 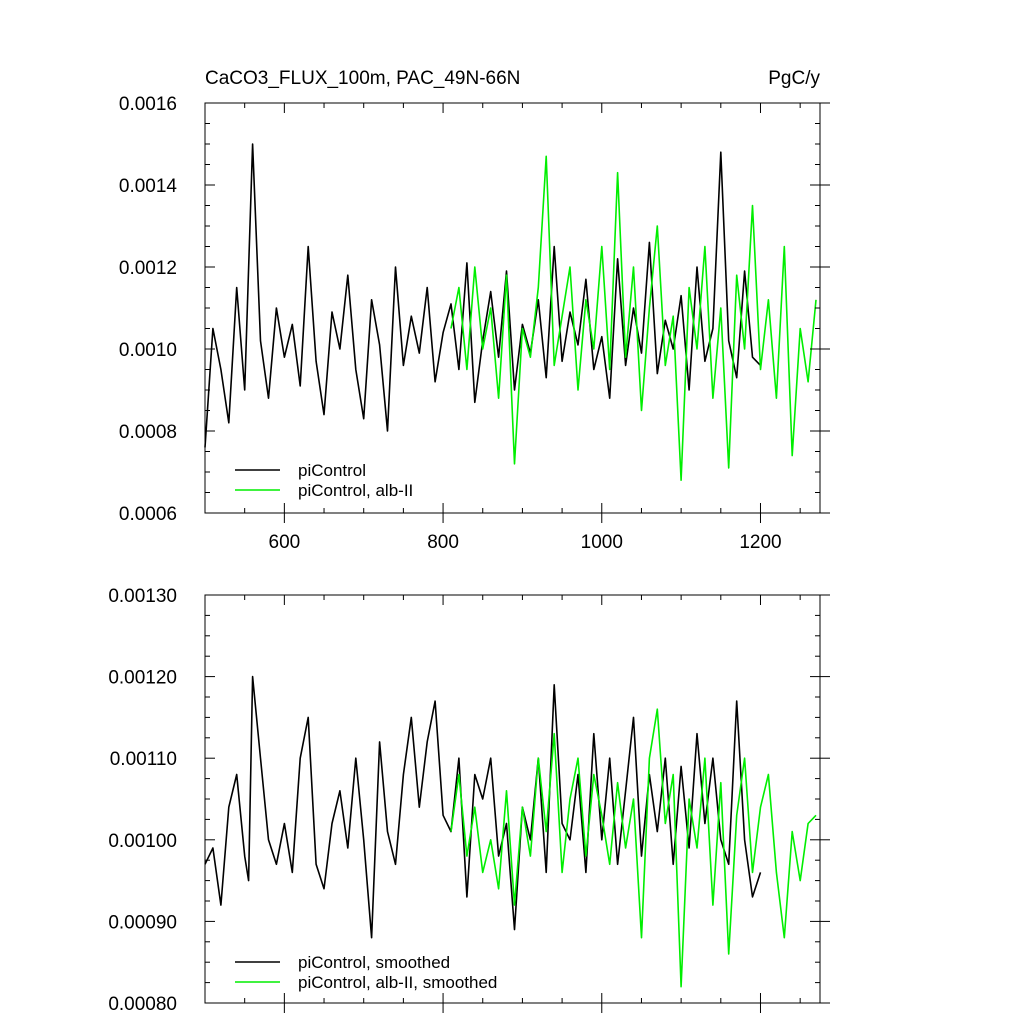 What do you see at coordinates (285, 542) in the screenshot?
I see `x-tick-label: 600` at bounding box center [285, 542].